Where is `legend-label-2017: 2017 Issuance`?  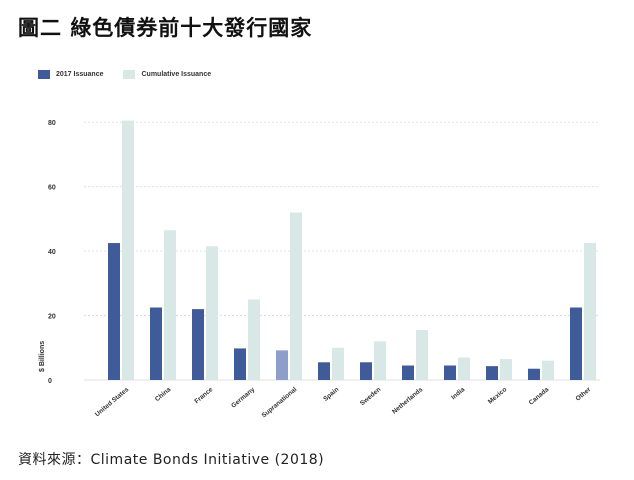
legend-label-2017: 2017 Issuance is located at coordinates (80, 74).